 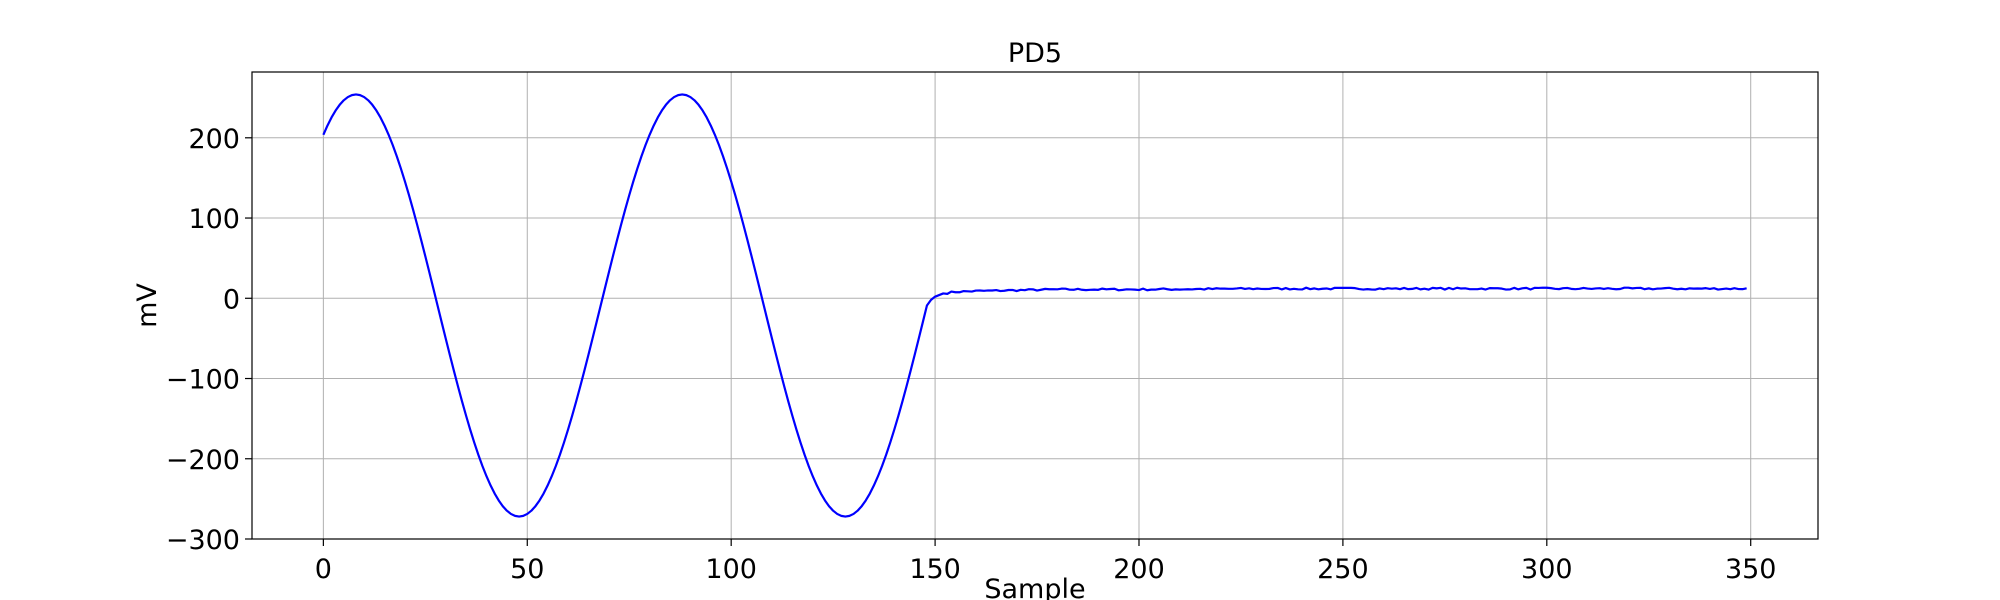 I want to click on y-tick-label: 200, so click(x=214, y=139).